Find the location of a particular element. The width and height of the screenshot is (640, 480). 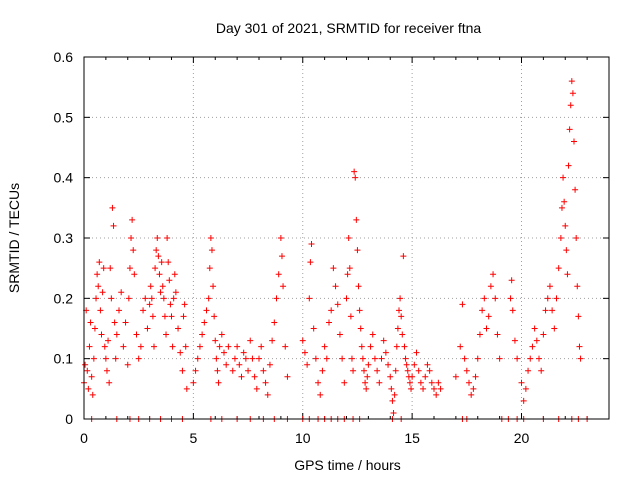

y-tick-label: 0.6 is located at coordinates (64, 57).